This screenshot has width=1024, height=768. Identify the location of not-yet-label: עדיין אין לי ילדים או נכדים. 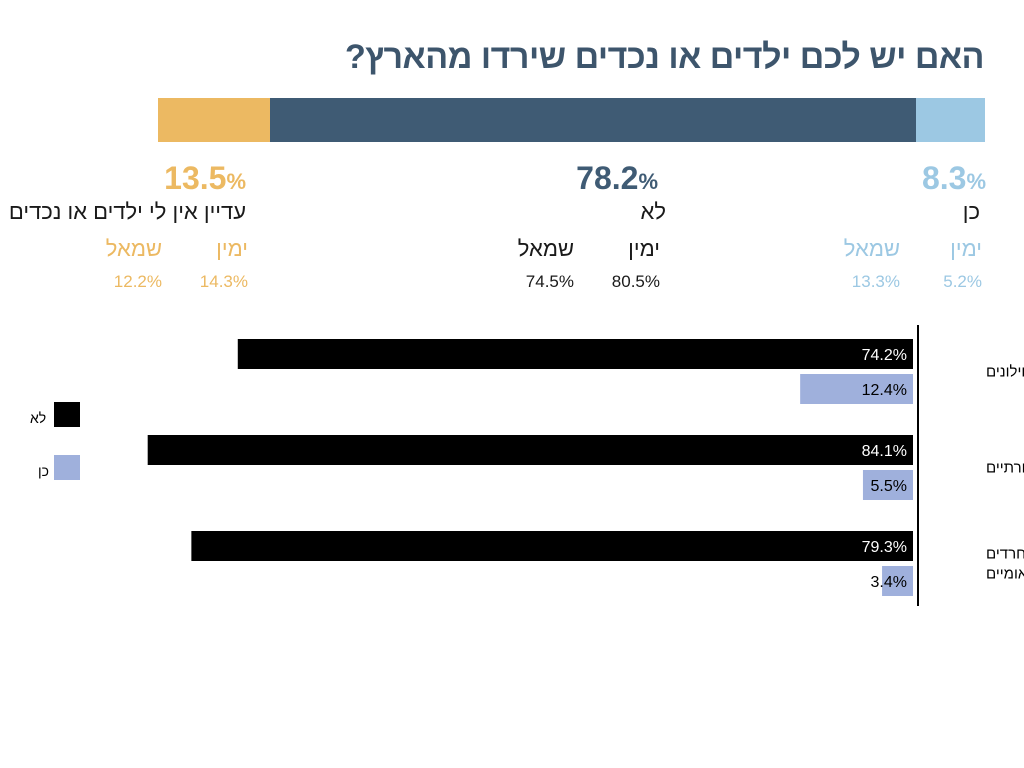
(127, 211).